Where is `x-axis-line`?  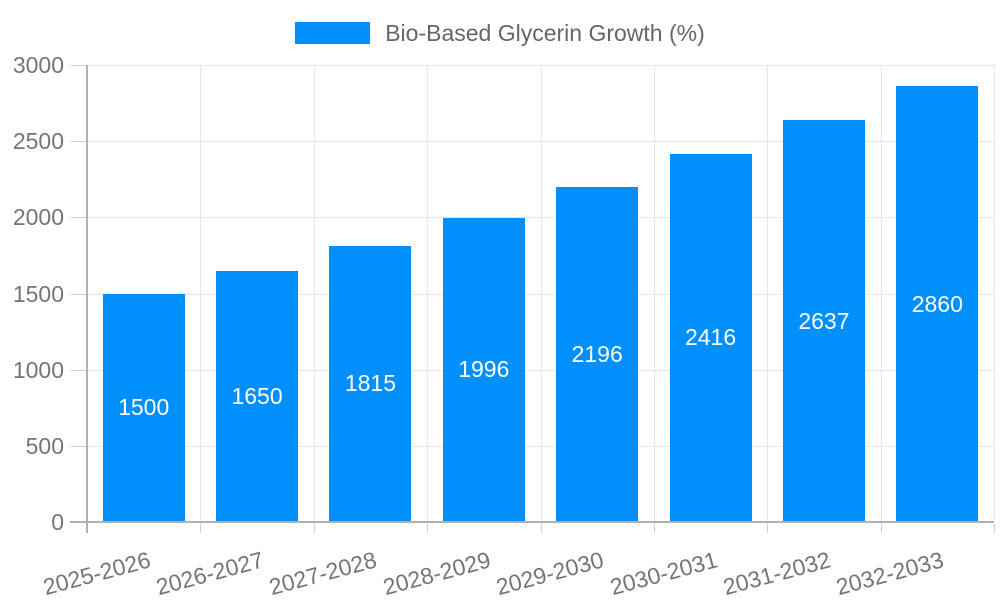 x-axis-line is located at coordinates (532, 522).